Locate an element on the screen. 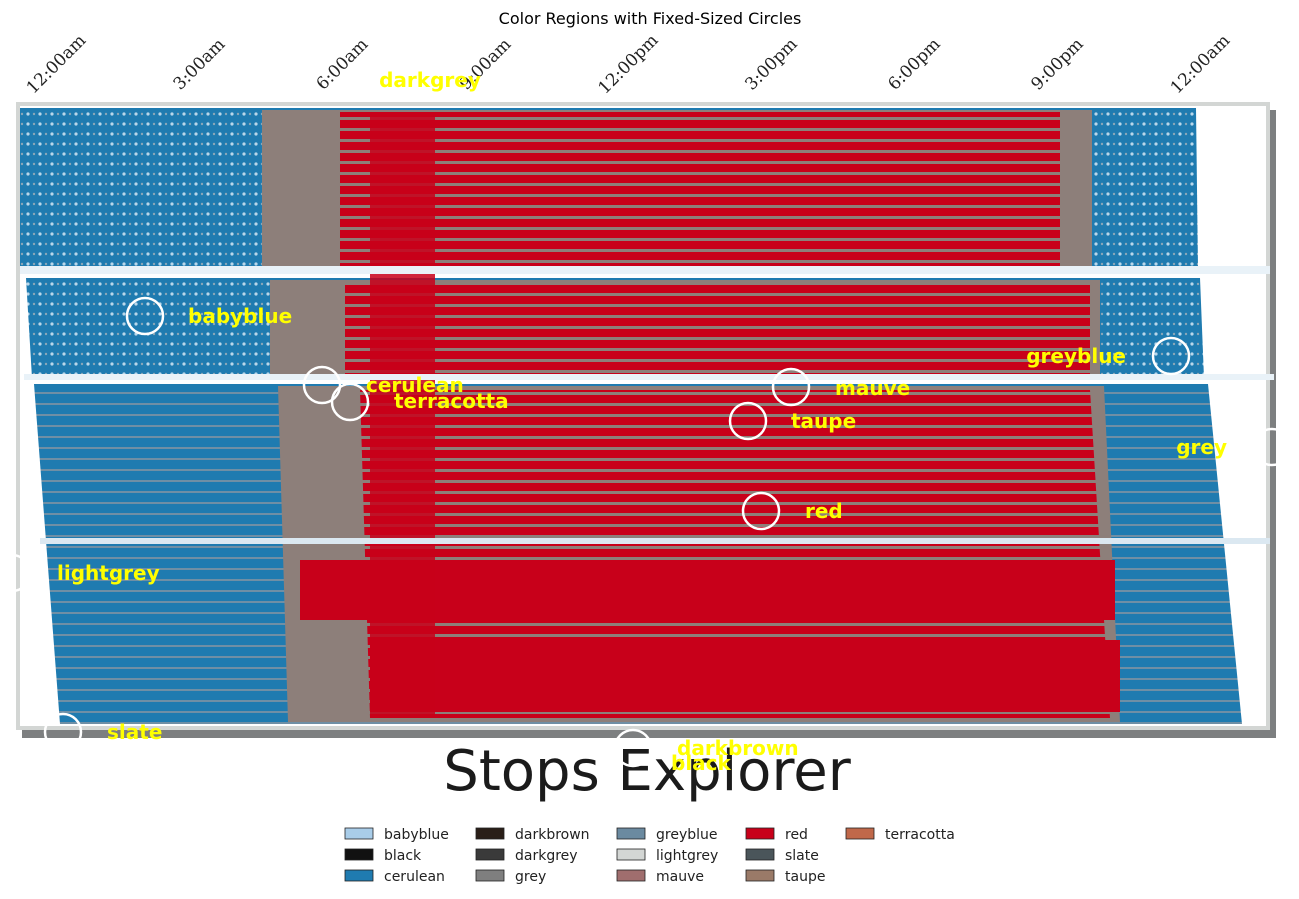  annotation-label-greyblue: greyblue is located at coordinates (1076, 356).